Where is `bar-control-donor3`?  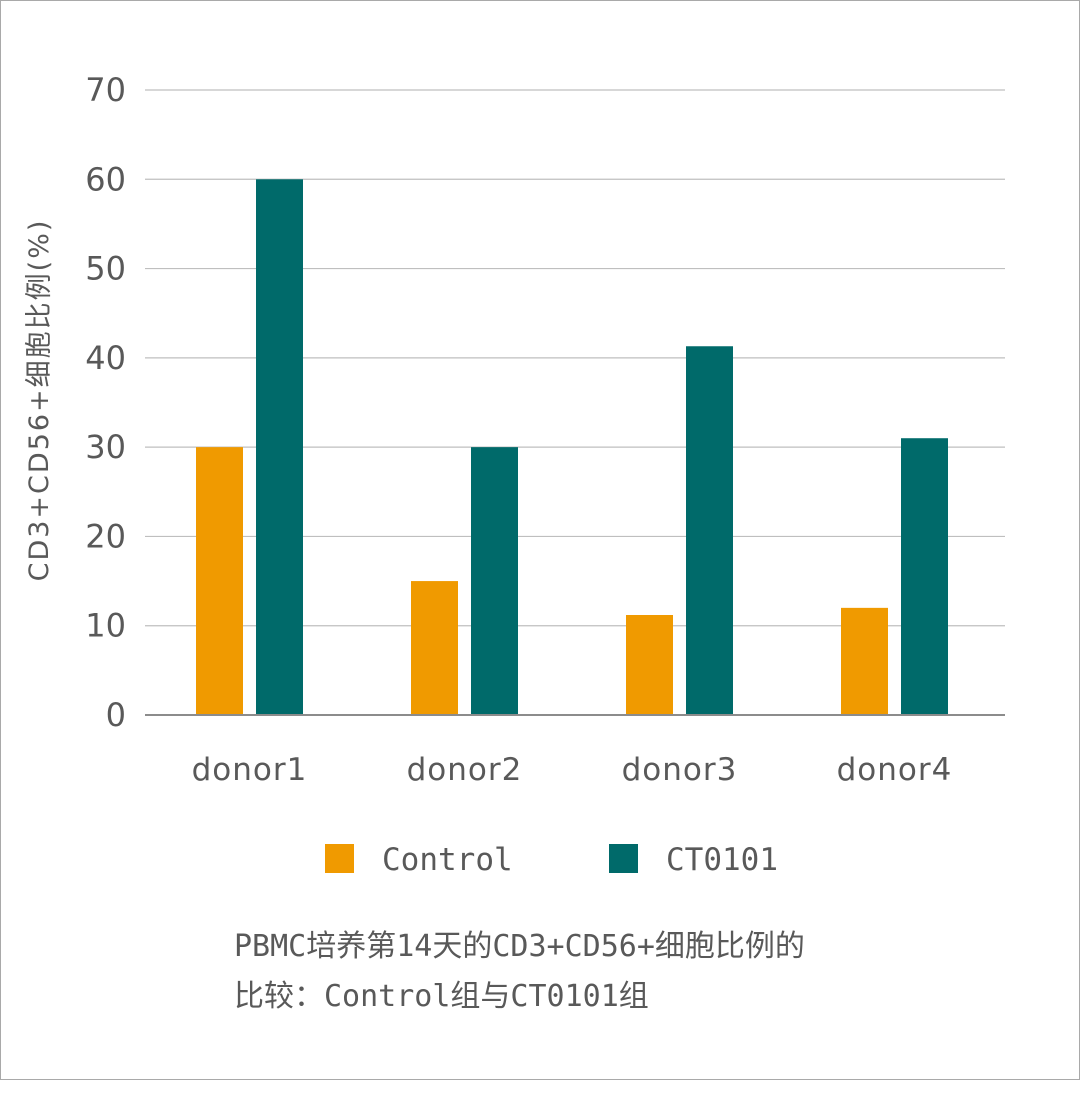 bar-control-donor3 is located at coordinates (649, 665).